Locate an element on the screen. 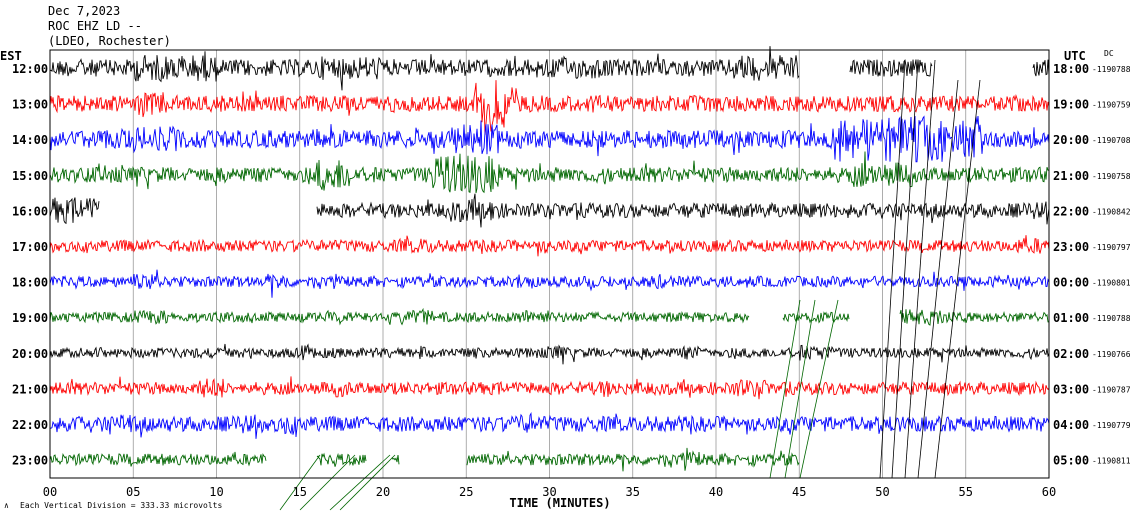 This screenshot has width=1130, height=519. x-tick-label: 15 is located at coordinates (300, 492).